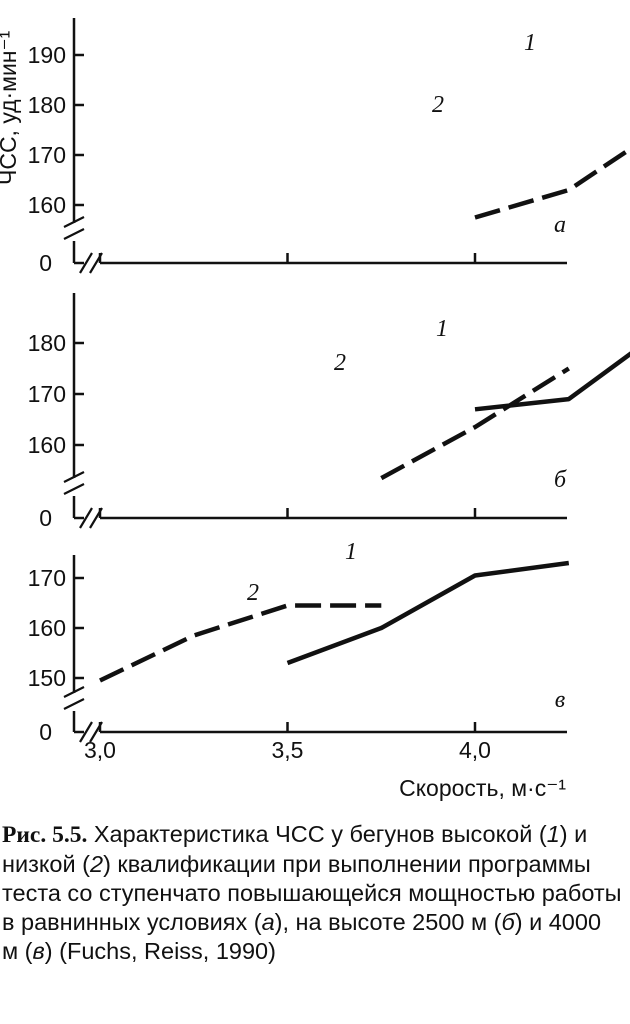 This screenshot has width=630, height=1024. Describe the element at coordinates (302, 936) in the screenshot. I see `caption-text-5: ) и 4000 м (` at that location.